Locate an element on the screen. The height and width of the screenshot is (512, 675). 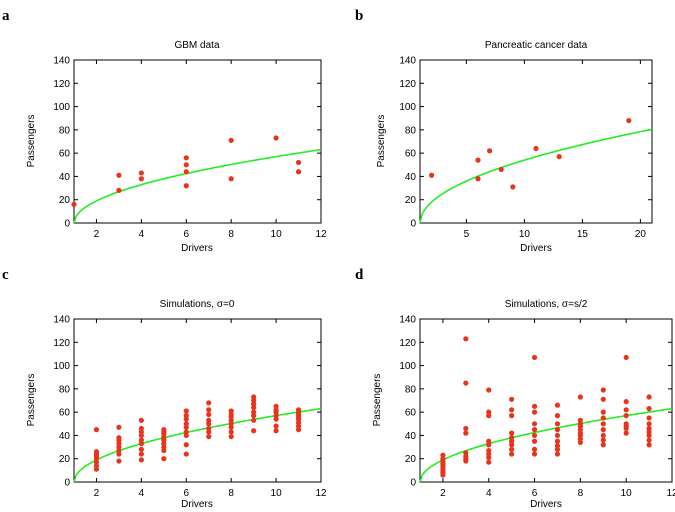
x-tick-label-a: 12 is located at coordinates (321, 234).